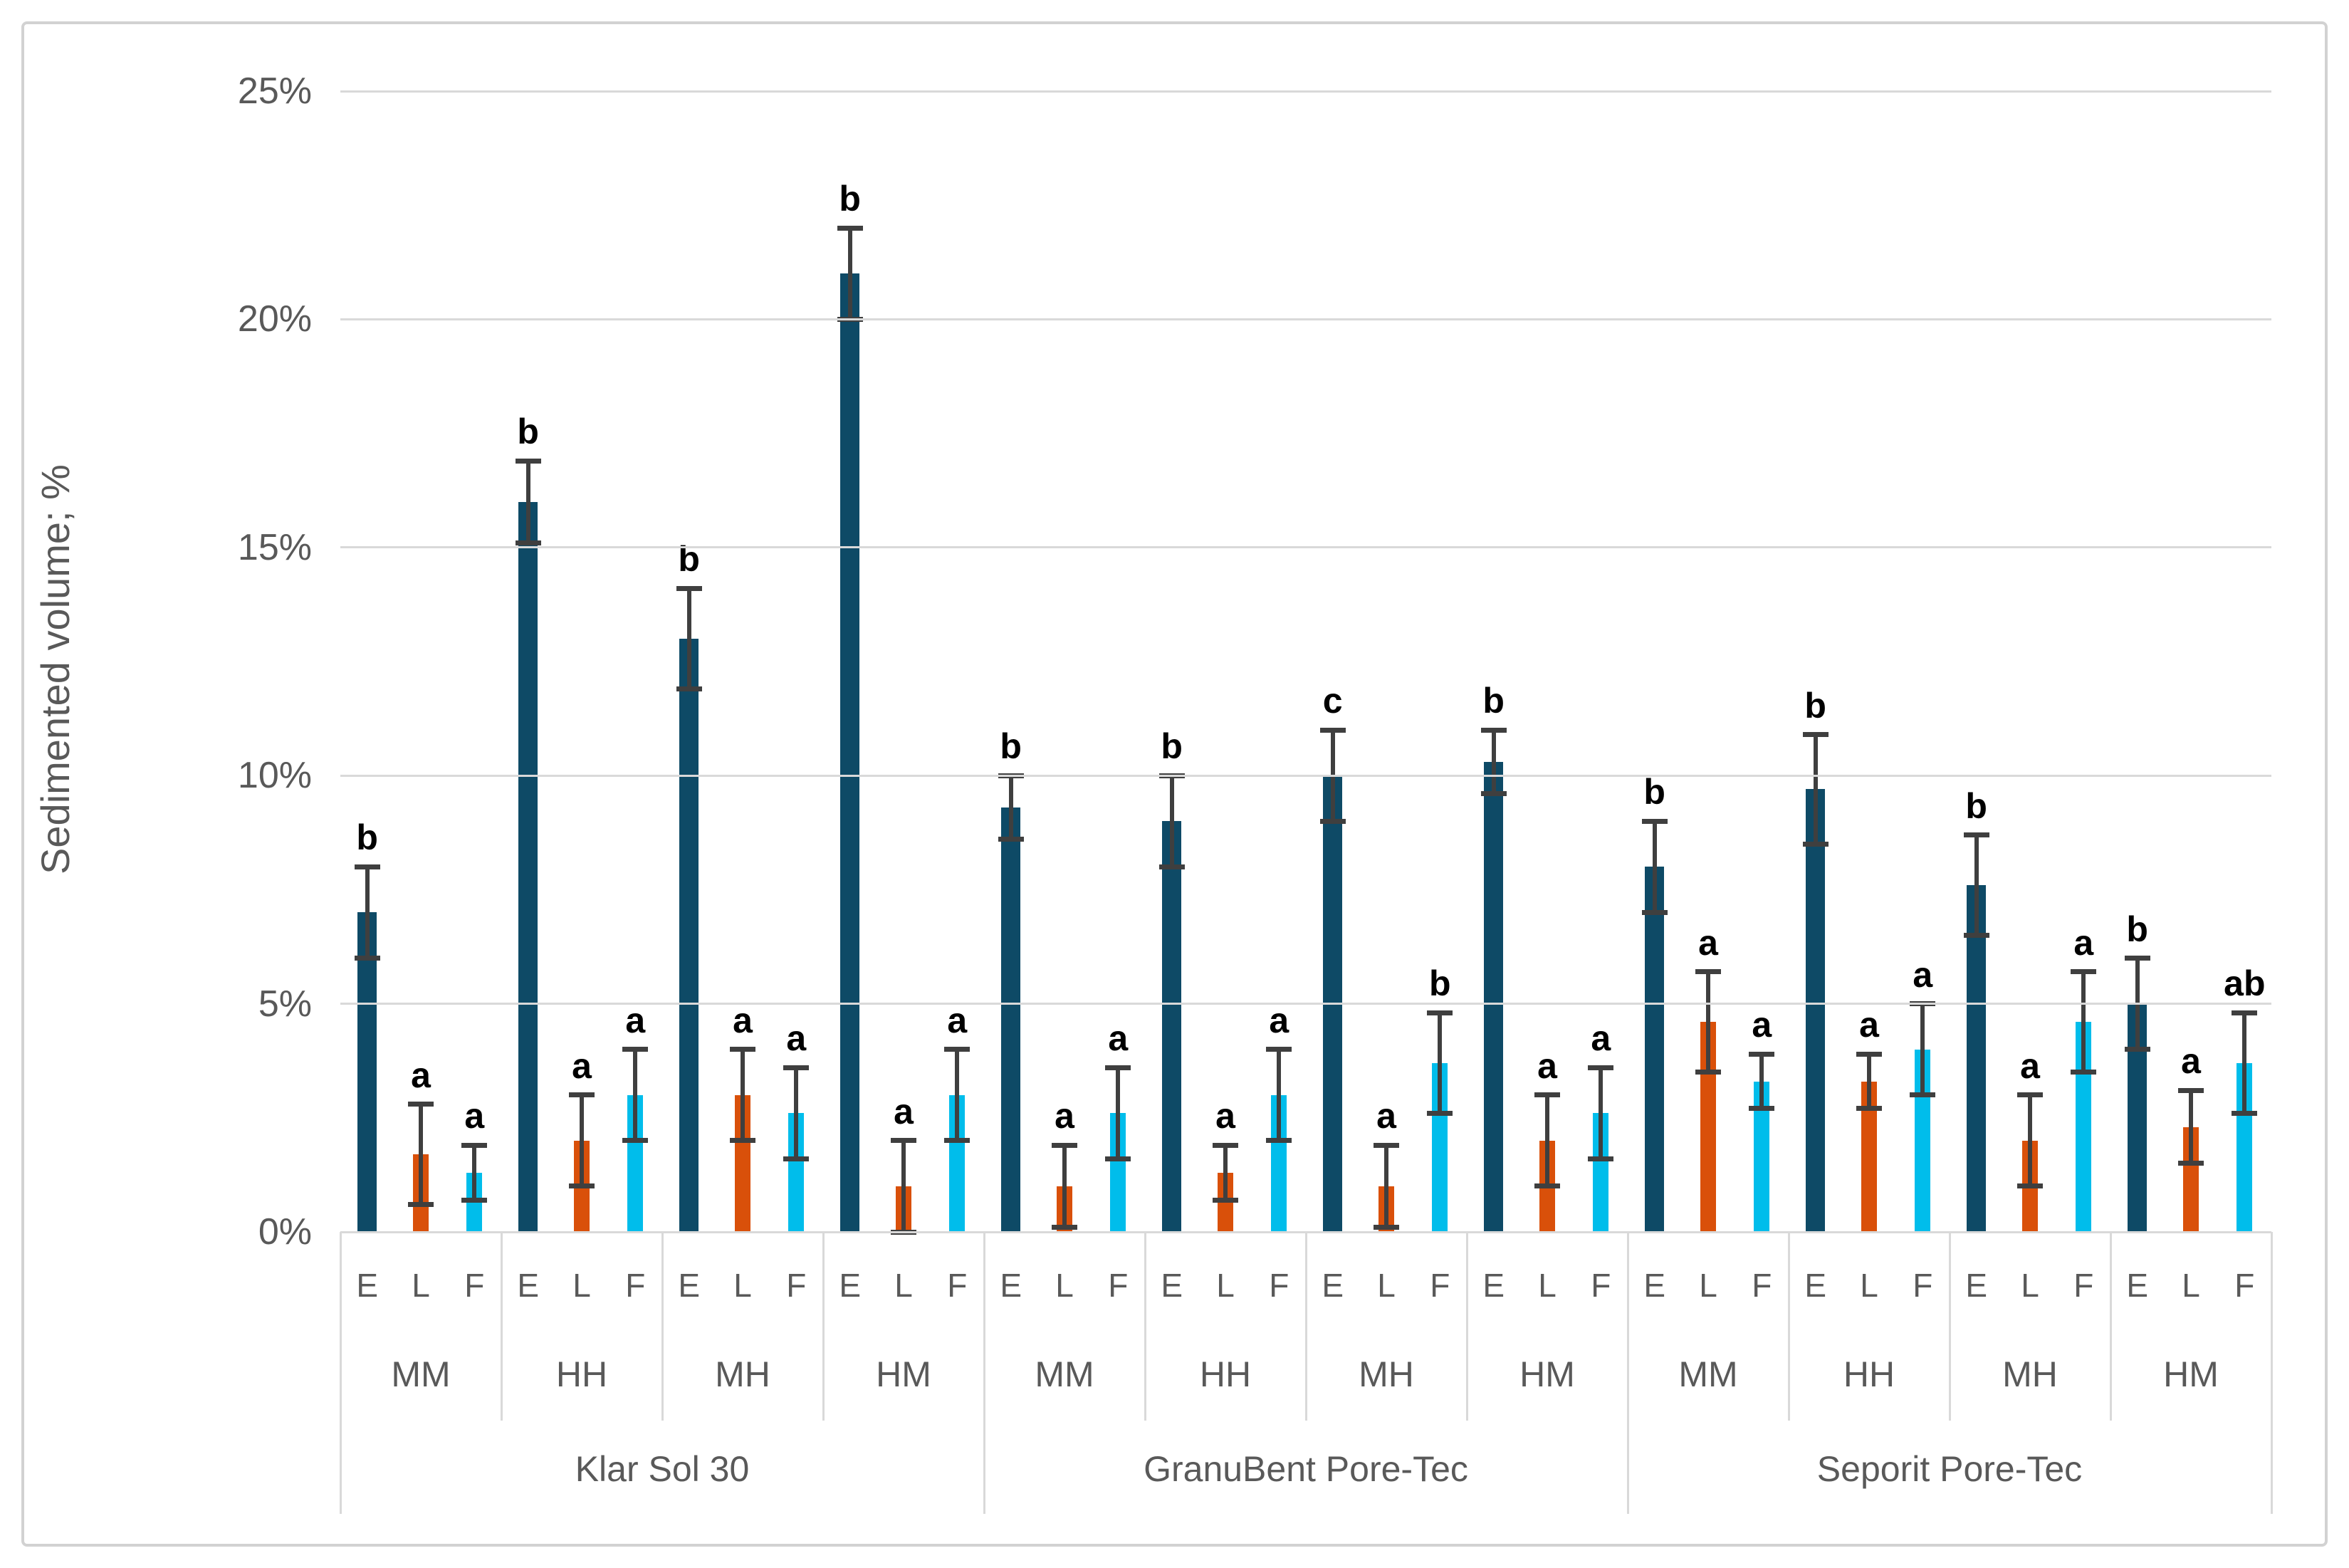 The height and width of the screenshot is (1568, 2349). What do you see at coordinates (1332, 701) in the screenshot?
I see `significance-letter: c` at bounding box center [1332, 701].